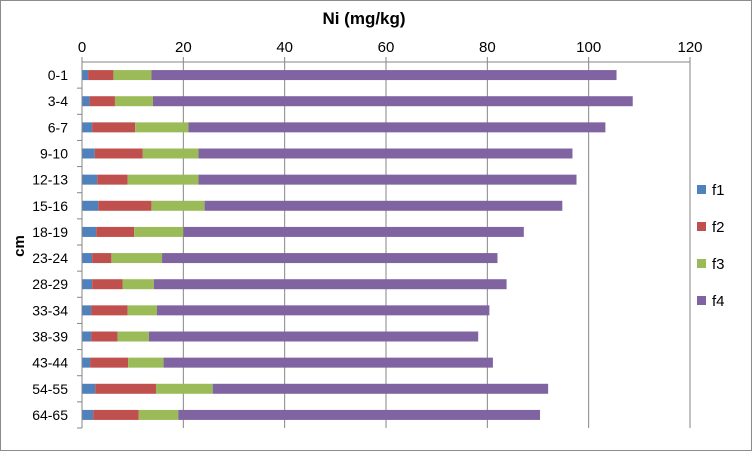 This screenshot has width=752, height=456. What do you see at coordinates (58, 101) in the screenshot?
I see `y-tick-label: 3-4` at bounding box center [58, 101].